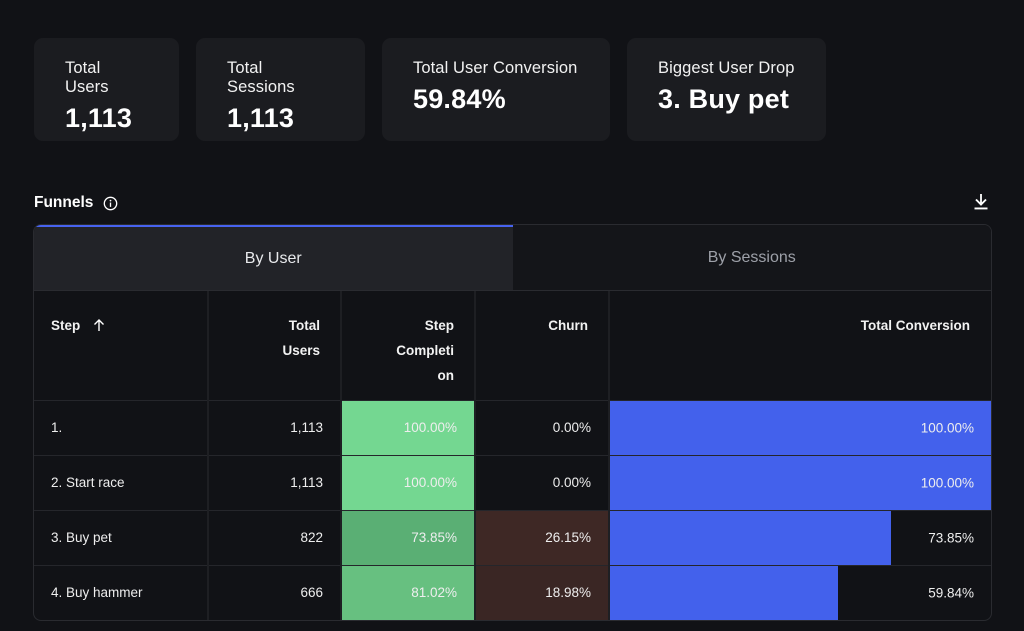 The height and width of the screenshot is (631, 1024). I want to click on funnels-header: Funnels, so click(512, 203).